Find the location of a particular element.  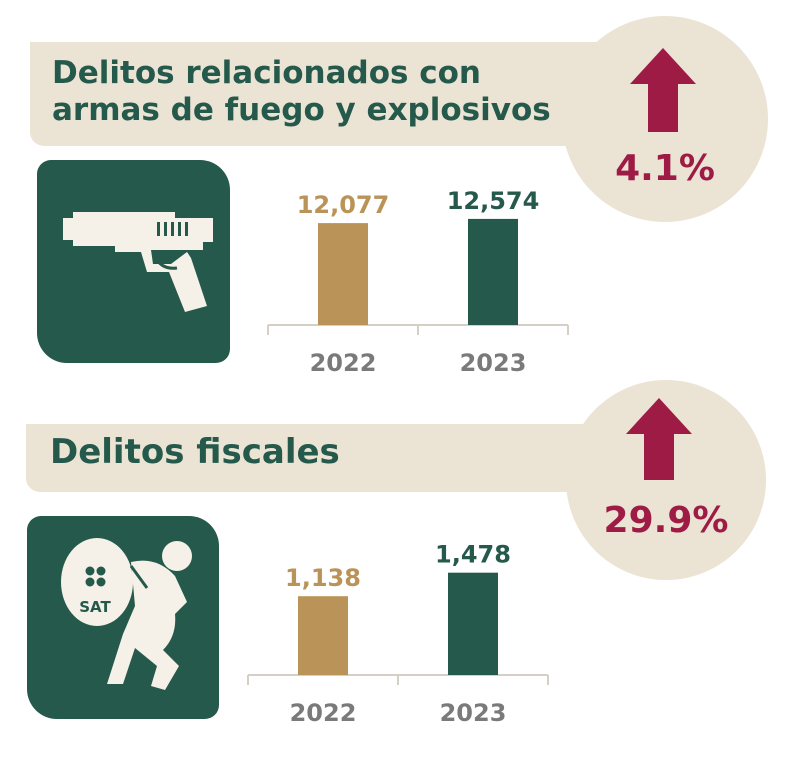

panel-title: Delitos fiscales is located at coordinates (195, 452).